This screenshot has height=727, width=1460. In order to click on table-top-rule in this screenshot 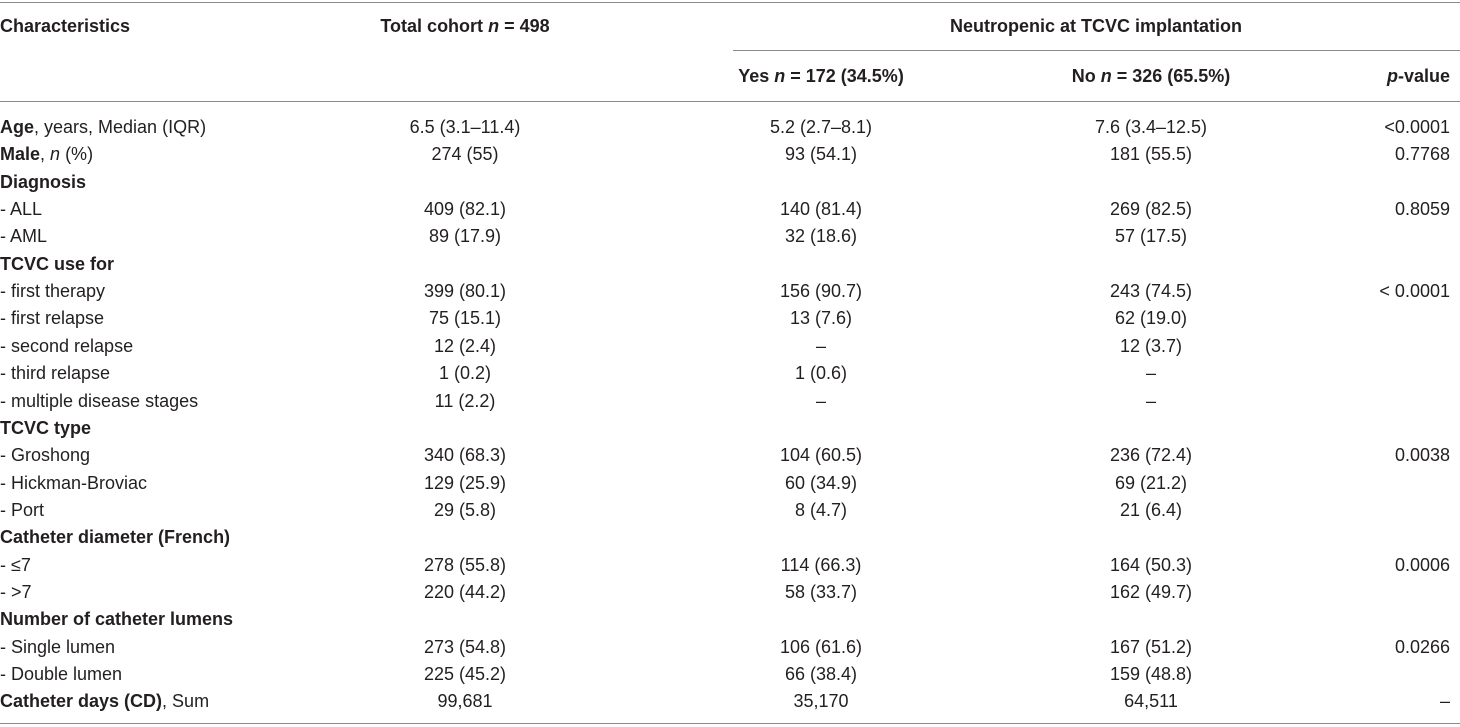, I will do `click(730, 2)`.